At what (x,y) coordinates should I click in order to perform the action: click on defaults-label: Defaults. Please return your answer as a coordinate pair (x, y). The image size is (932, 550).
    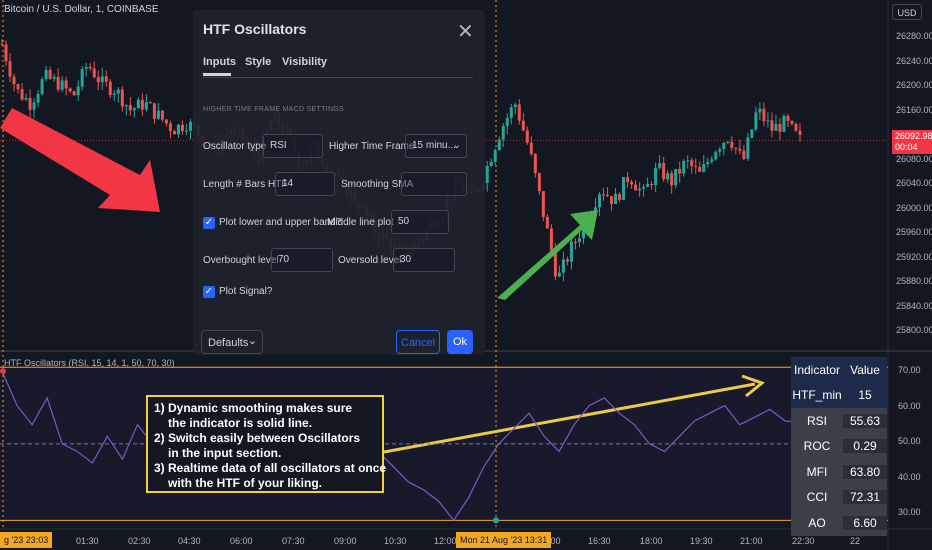
    Looking at the image, I should click on (228, 343).